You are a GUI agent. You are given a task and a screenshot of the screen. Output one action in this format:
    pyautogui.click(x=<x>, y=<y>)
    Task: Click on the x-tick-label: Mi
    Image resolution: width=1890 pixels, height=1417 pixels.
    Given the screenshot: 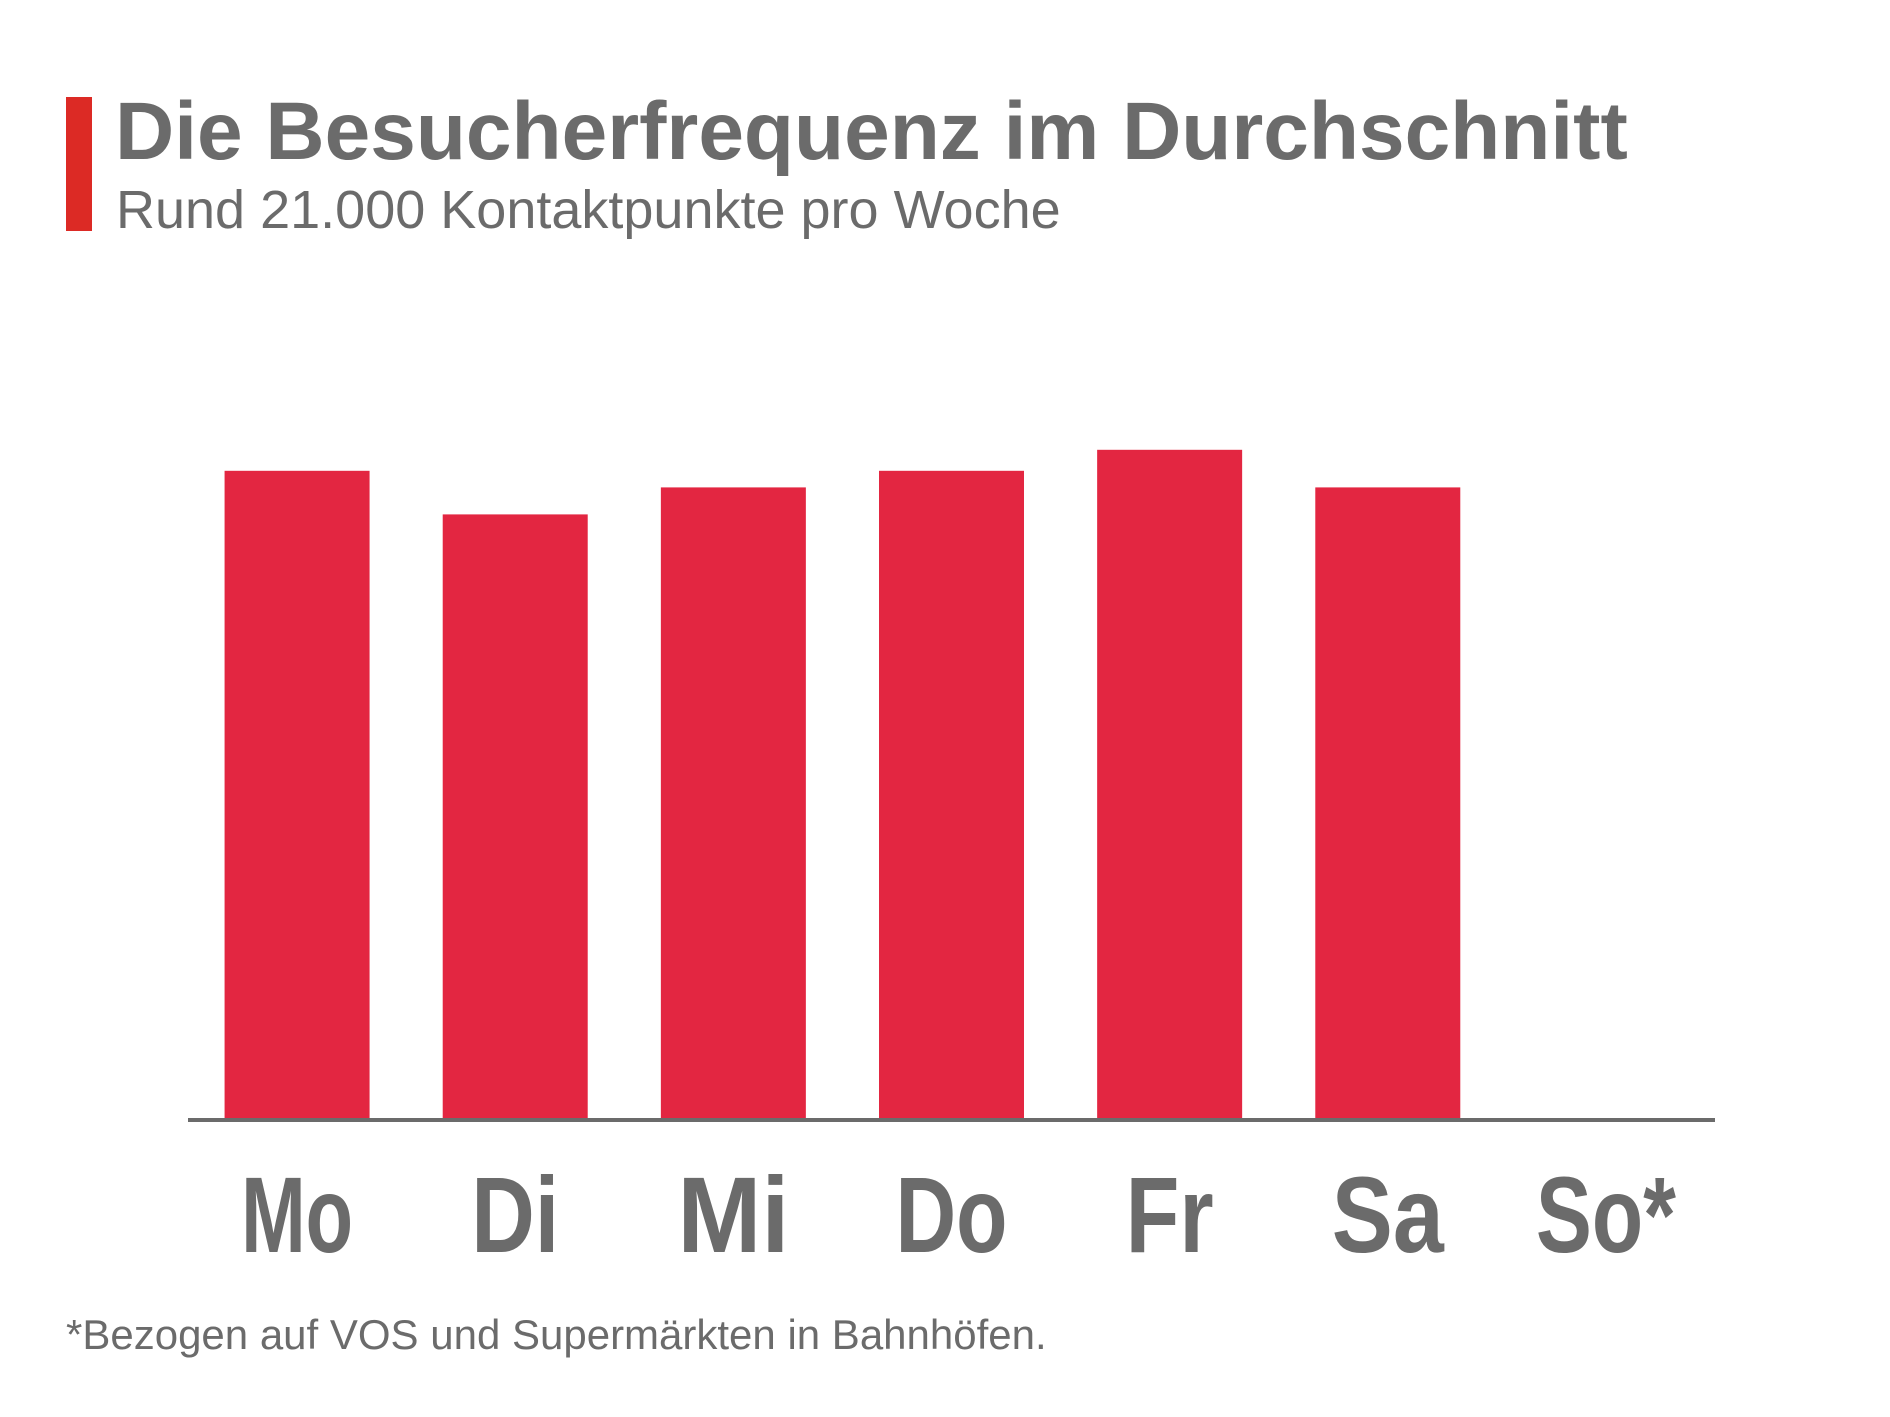 What is the action you would take?
    pyautogui.click(x=733, y=1214)
    